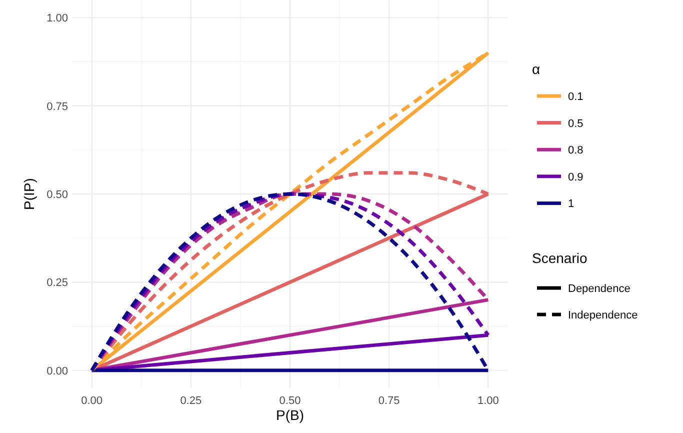  What do you see at coordinates (389, 401) in the screenshot?
I see `x-tick-label: 0.75` at bounding box center [389, 401].